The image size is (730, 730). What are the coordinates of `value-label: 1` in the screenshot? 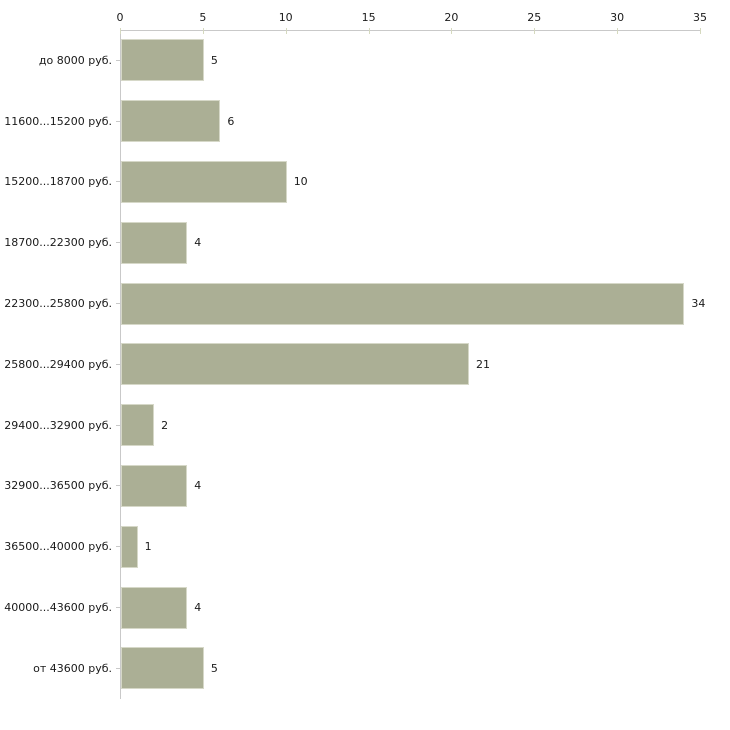 It's located at (148, 547).